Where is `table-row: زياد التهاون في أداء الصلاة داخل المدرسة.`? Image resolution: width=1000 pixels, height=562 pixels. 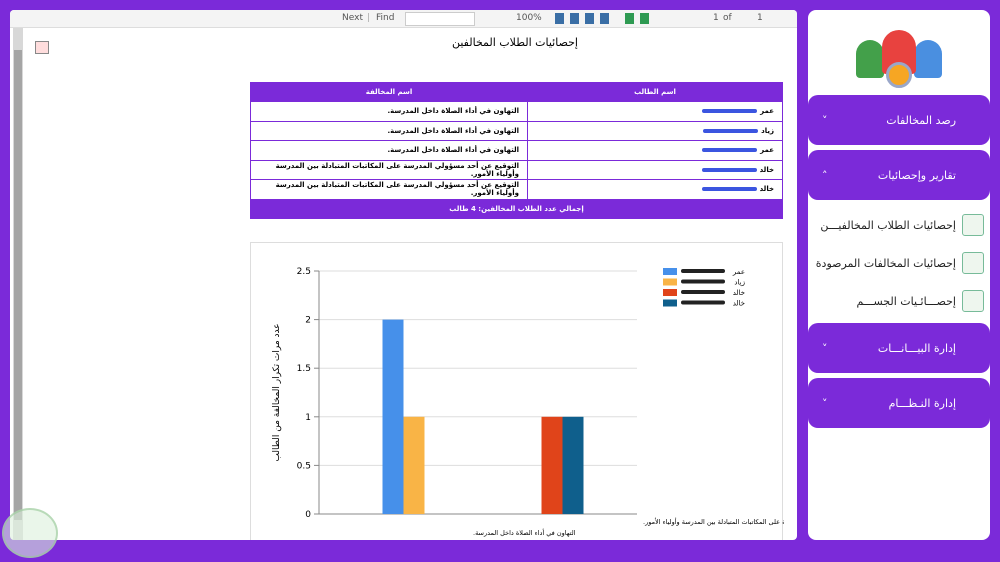
table-row: زياد التهاون في أداء الصلاة داخل المدرسة. is located at coordinates (516, 130).